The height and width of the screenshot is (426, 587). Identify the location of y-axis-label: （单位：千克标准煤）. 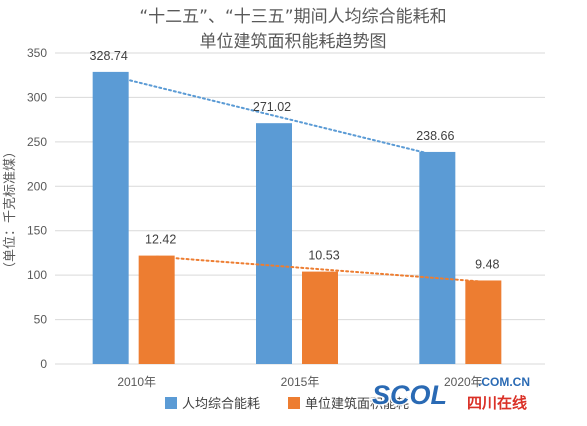
(10, 210).